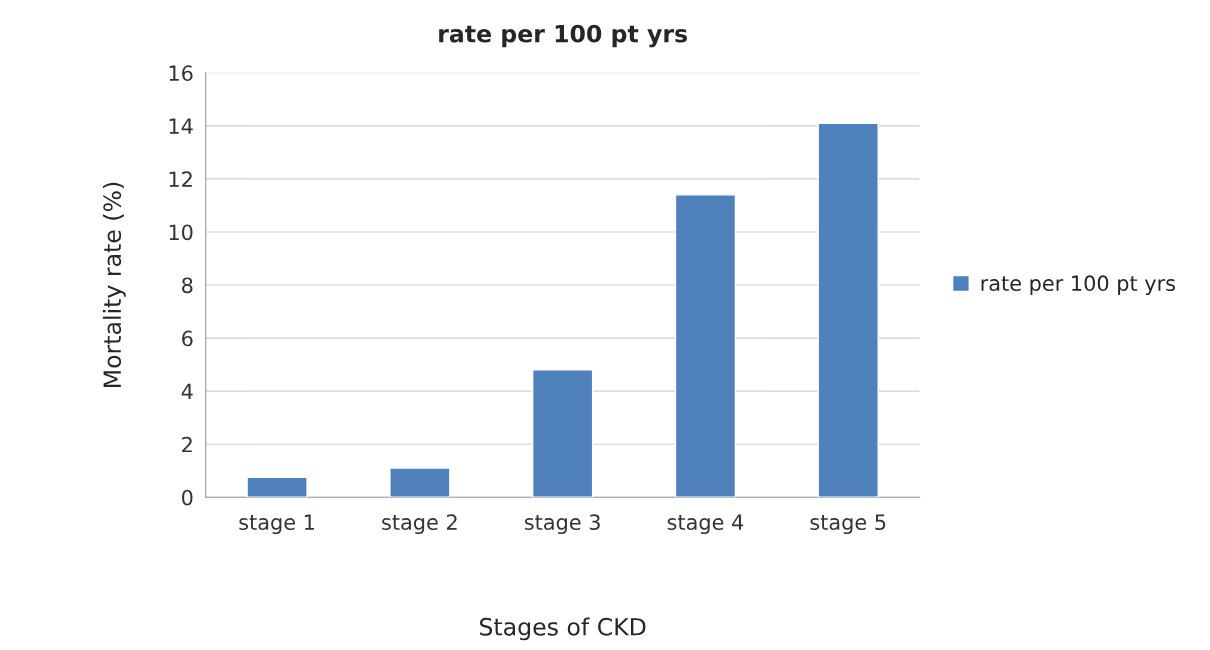 Image resolution: width=1210 pixels, height=650 pixels. Describe the element at coordinates (181, 232) in the screenshot. I see `y-tick-label: 10` at that location.